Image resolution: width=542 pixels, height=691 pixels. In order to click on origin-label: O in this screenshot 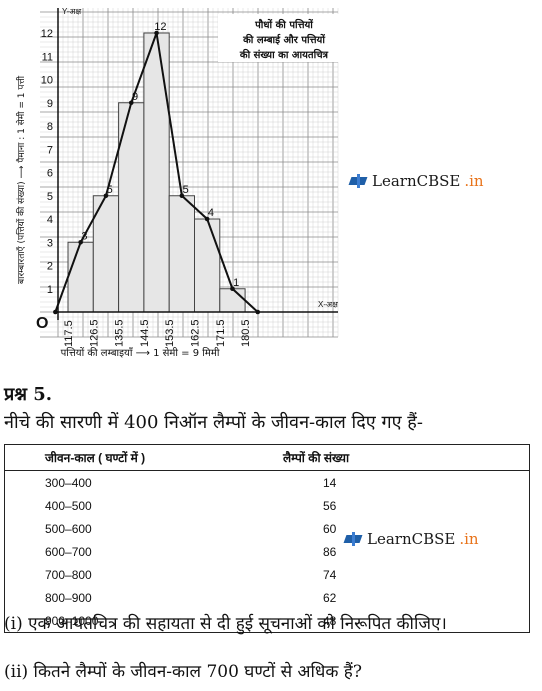, I will do `click(42, 323)`.